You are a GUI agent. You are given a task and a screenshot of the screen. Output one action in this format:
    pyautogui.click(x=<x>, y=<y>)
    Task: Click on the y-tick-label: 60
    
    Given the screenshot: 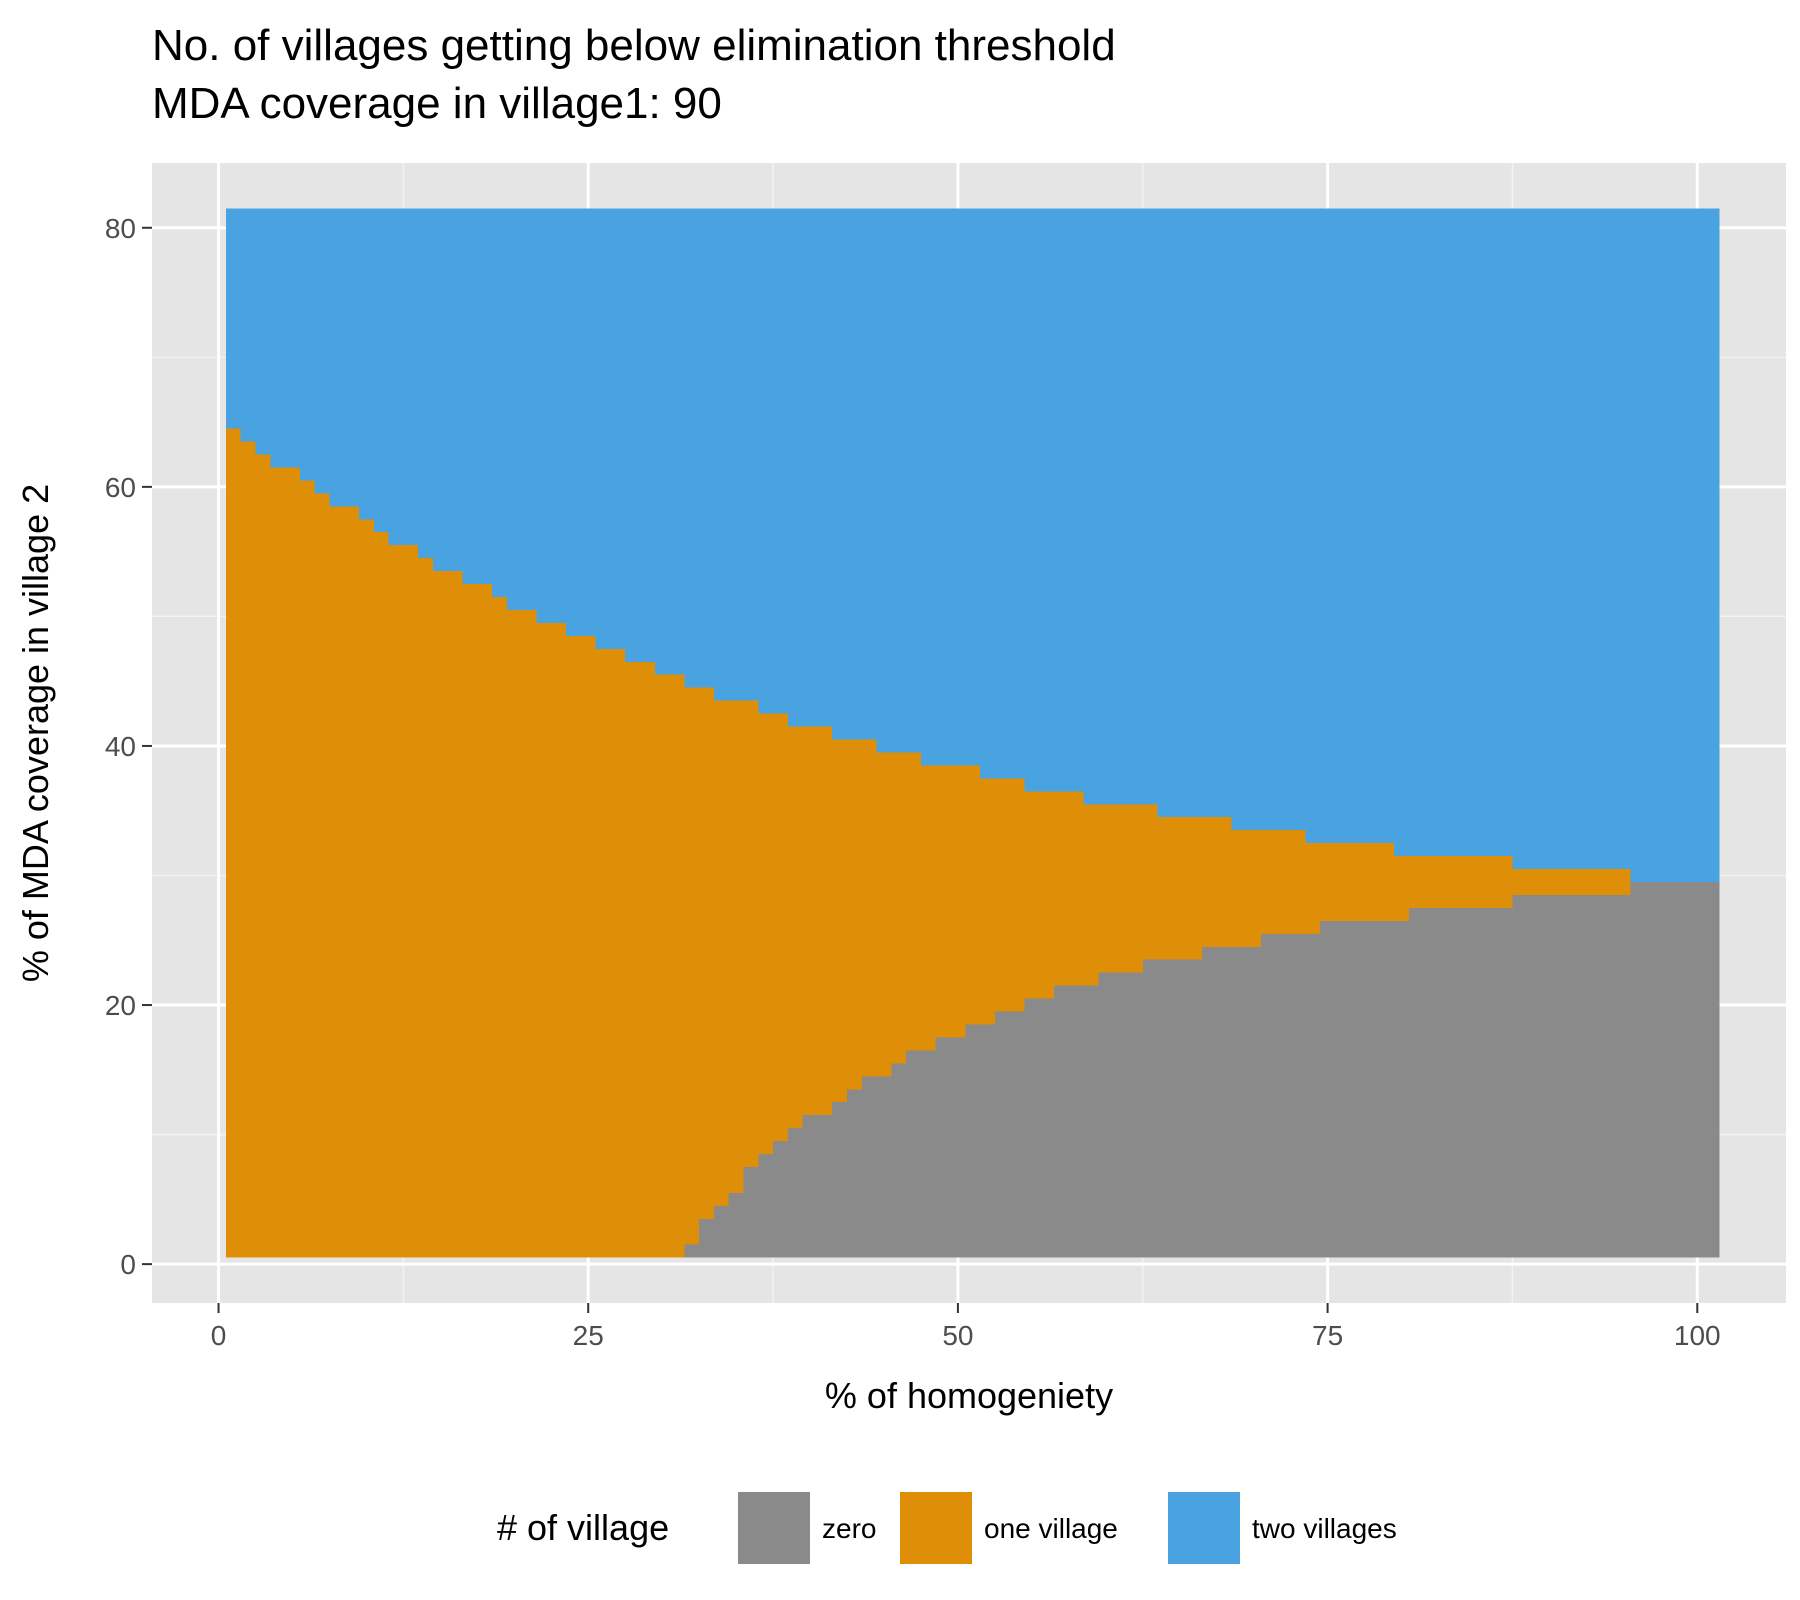 What is the action you would take?
    pyautogui.click(x=120, y=487)
    